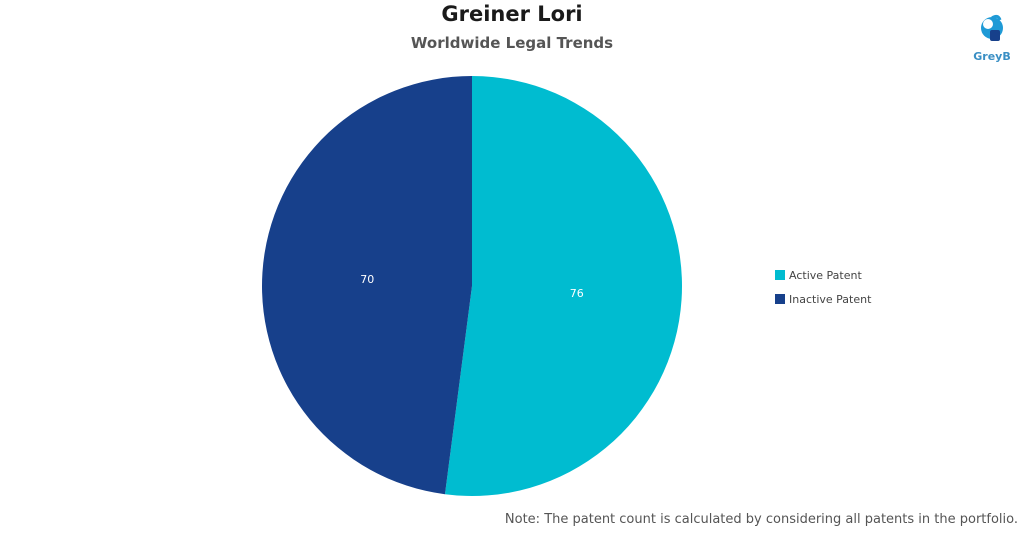  What do you see at coordinates (992, 27) in the screenshot?
I see `logo-mark-icon` at bounding box center [992, 27].